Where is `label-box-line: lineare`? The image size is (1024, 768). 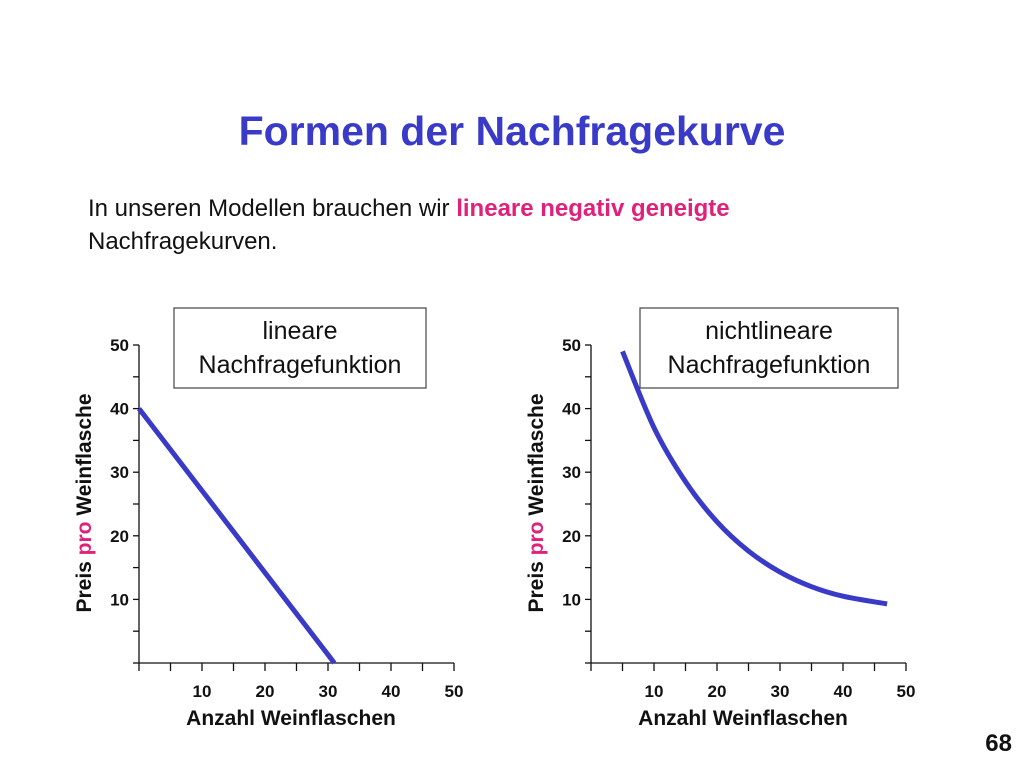 label-box-line: lineare is located at coordinates (299, 331).